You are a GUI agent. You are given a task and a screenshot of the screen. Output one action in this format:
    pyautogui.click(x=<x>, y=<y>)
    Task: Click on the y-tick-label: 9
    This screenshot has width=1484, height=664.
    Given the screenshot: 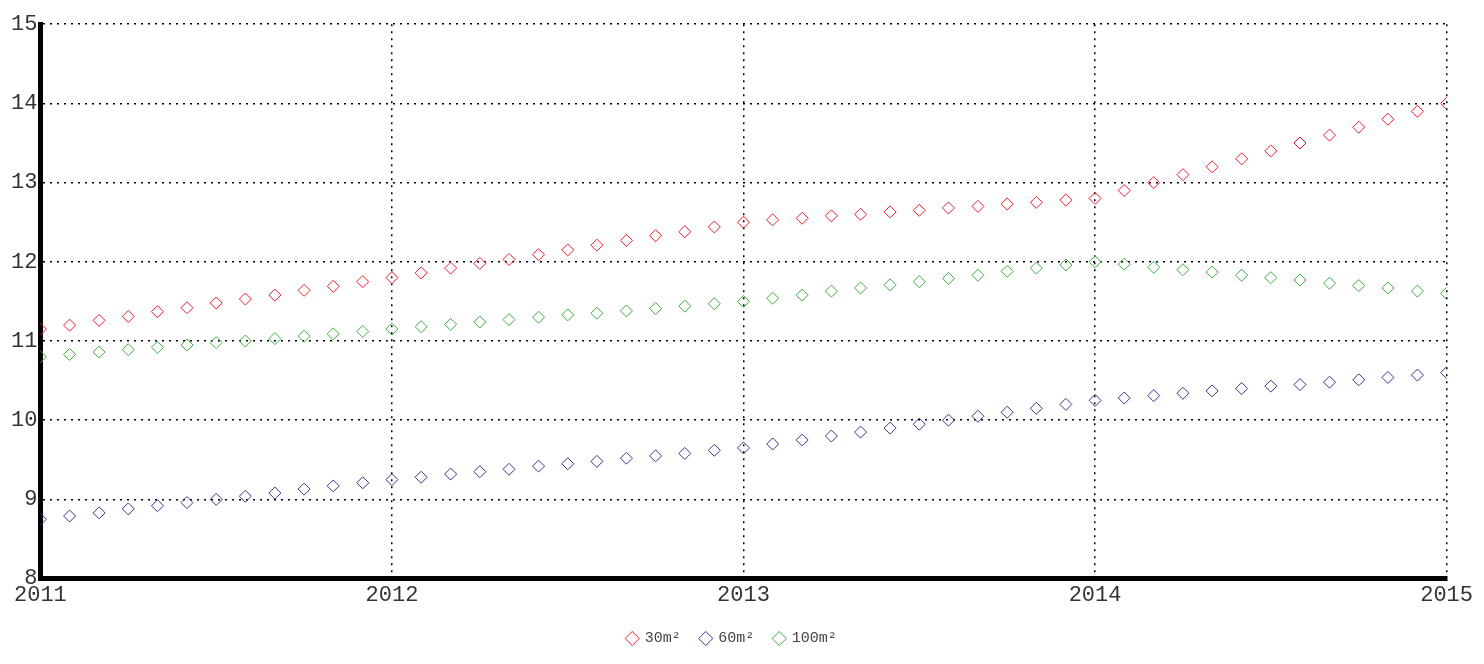 What is the action you would take?
    pyautogui.click(x=31, y=500)
    